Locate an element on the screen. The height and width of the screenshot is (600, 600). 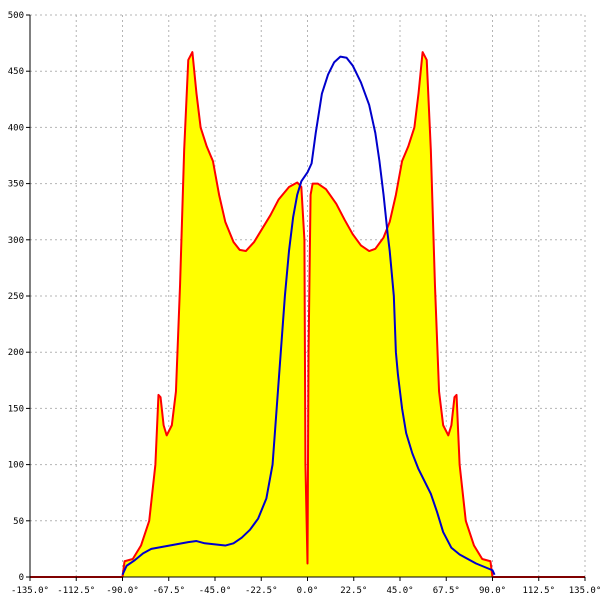
y-tick-label: 500 is located at coordinates (16, 16).